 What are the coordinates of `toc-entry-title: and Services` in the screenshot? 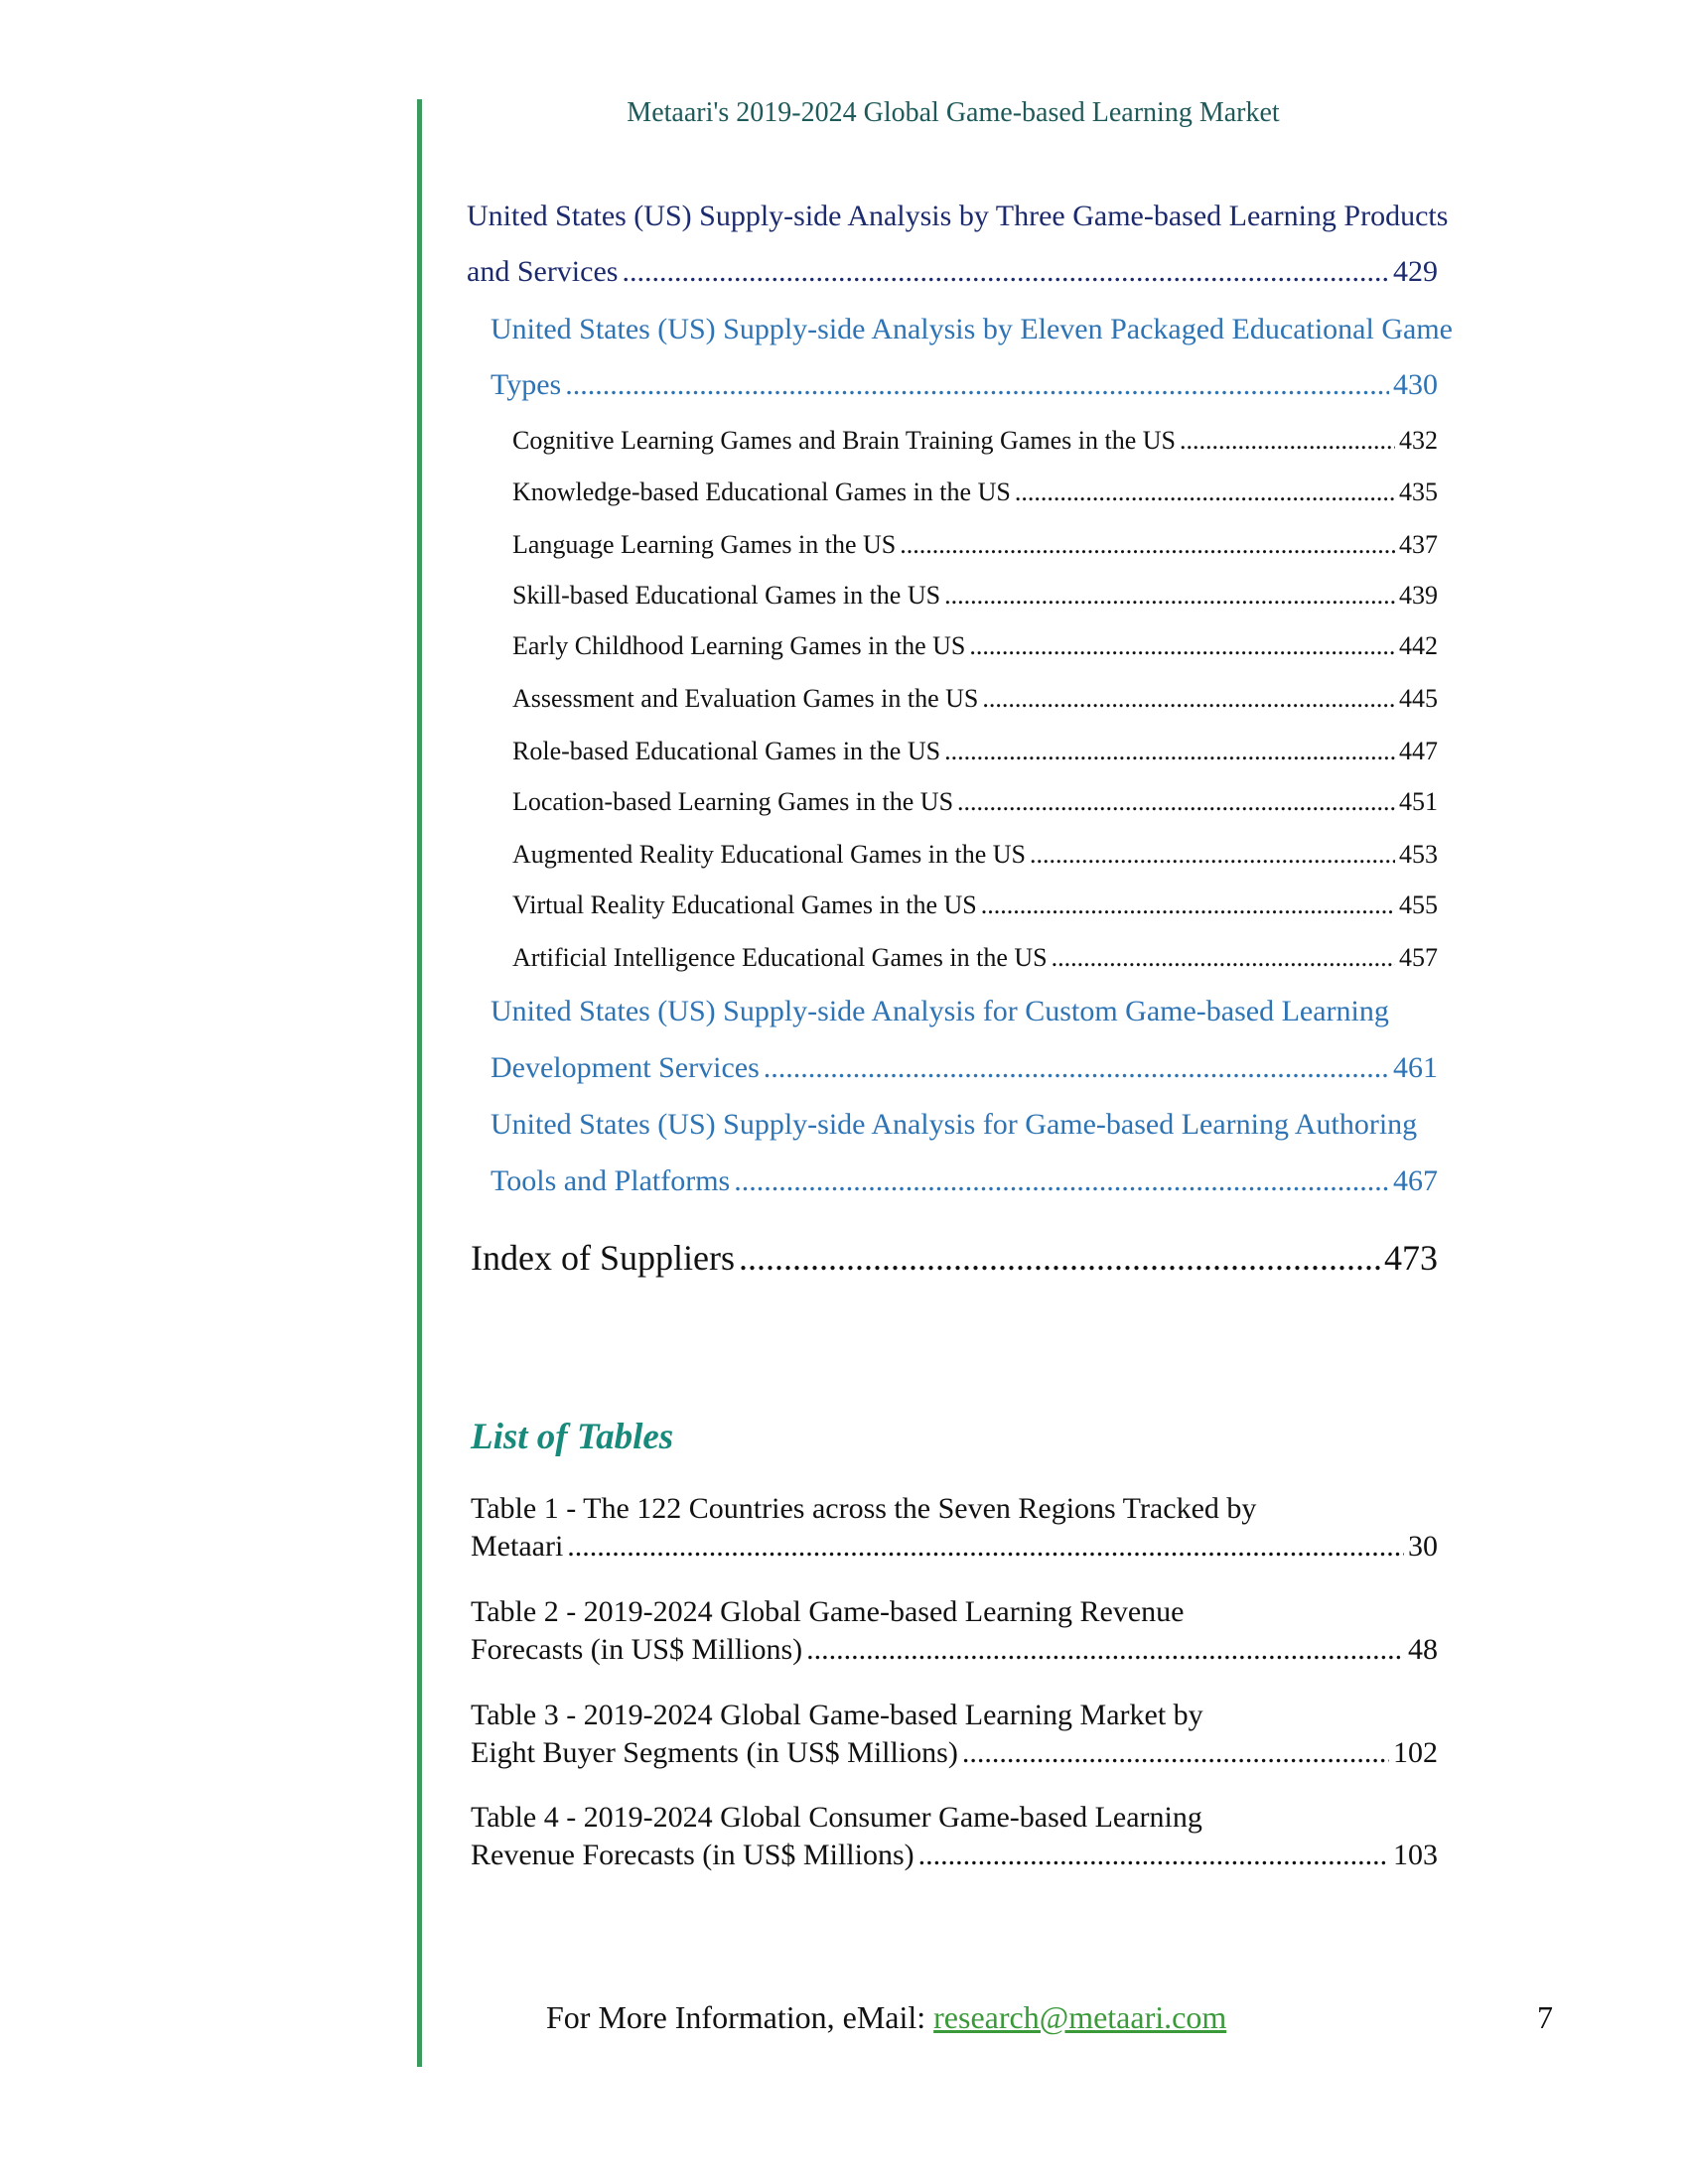 It's located at (543, 271).